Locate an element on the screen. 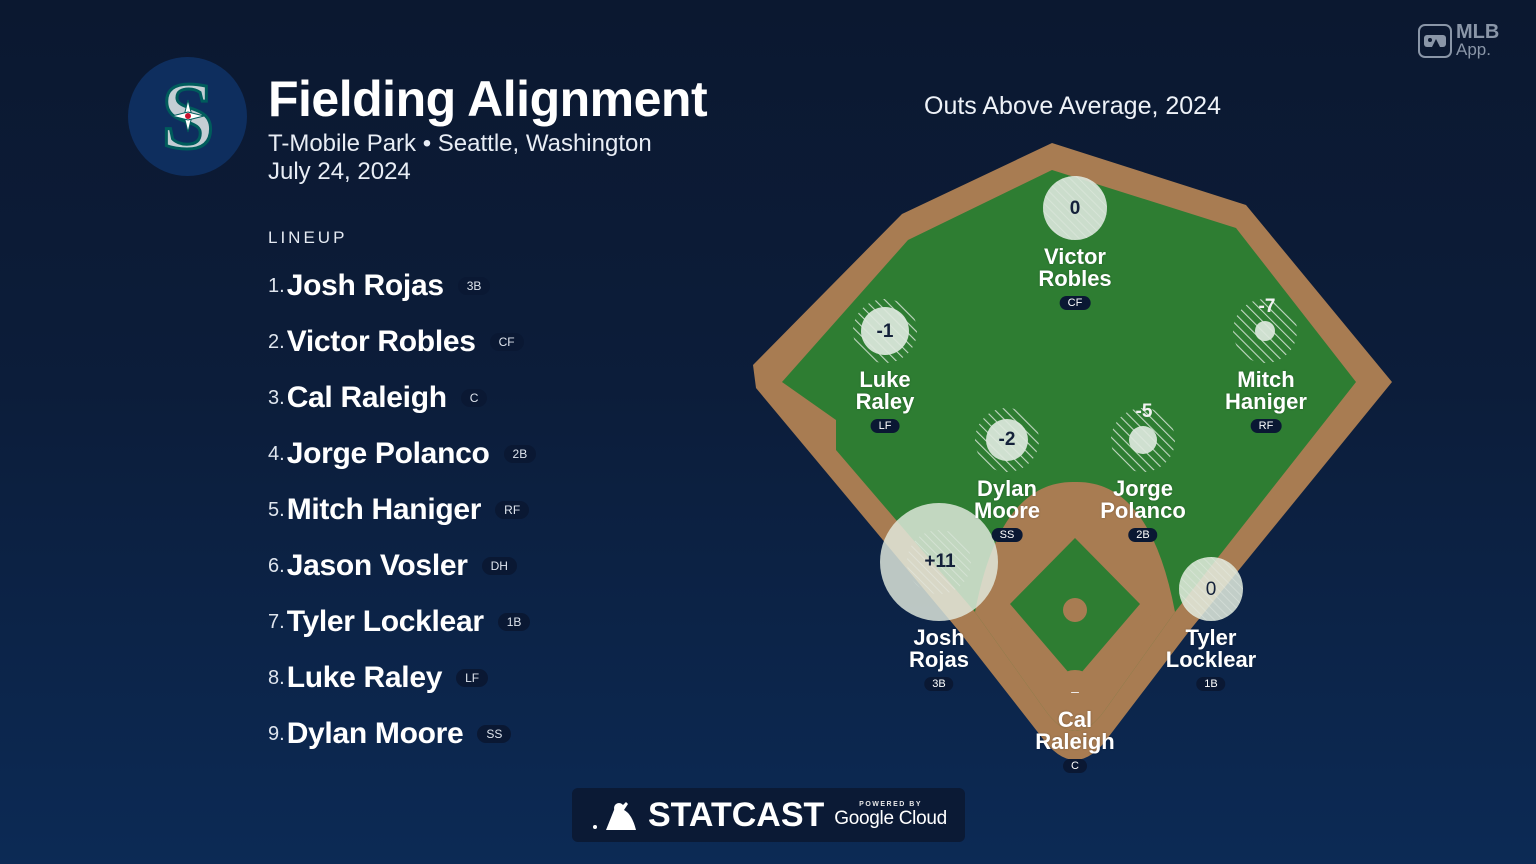  oaa-value-1b: 0 is located at coordinates (1211, 589).